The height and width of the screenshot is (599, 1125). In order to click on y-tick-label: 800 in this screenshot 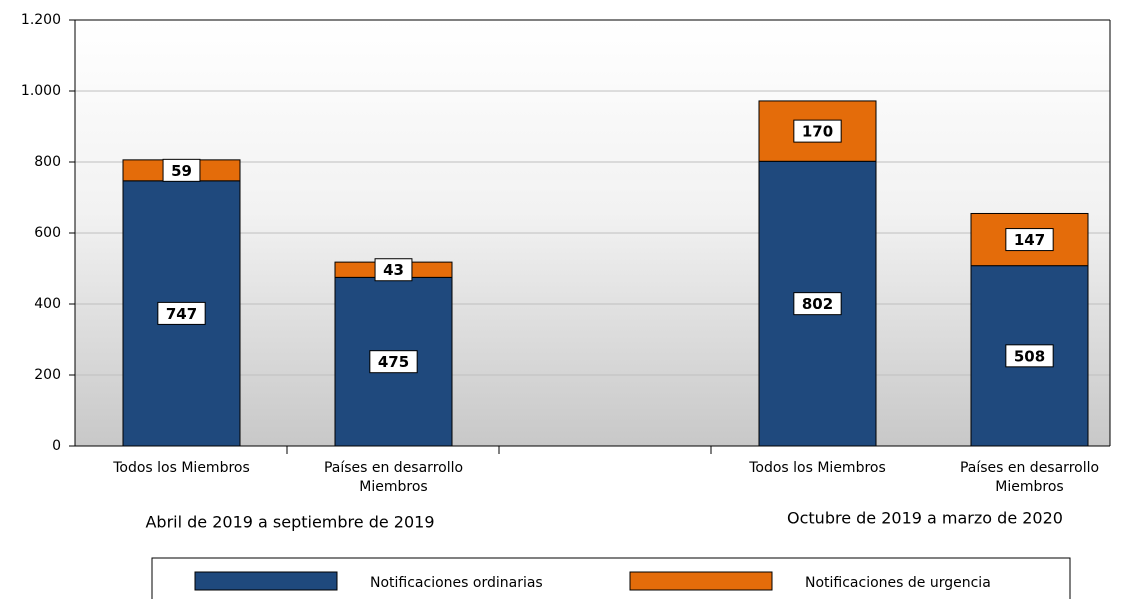, I will do `click(47, 162)`.